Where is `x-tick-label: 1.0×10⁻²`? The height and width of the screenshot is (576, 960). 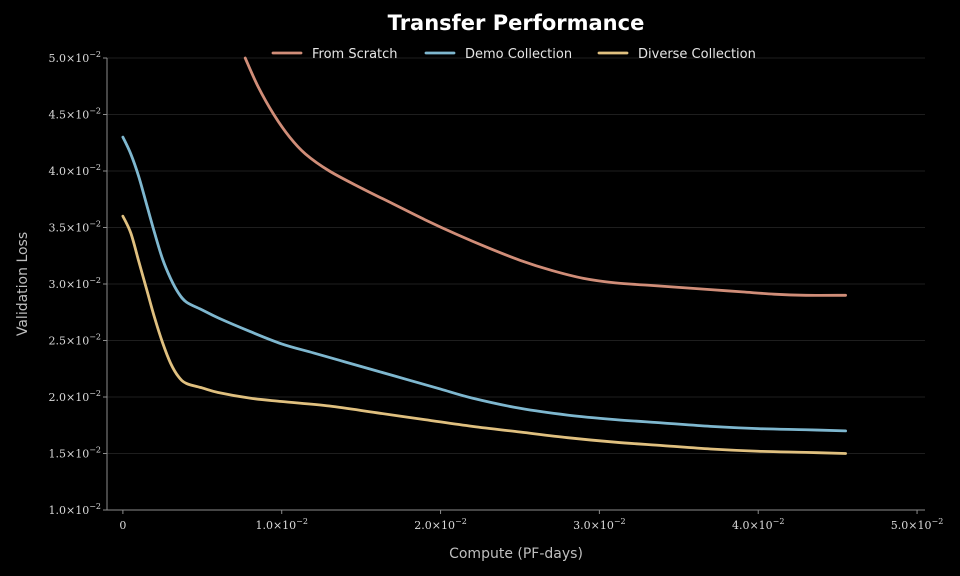 x-tick-label: 1.0×10⁻² is located at coordinates (281, 524).